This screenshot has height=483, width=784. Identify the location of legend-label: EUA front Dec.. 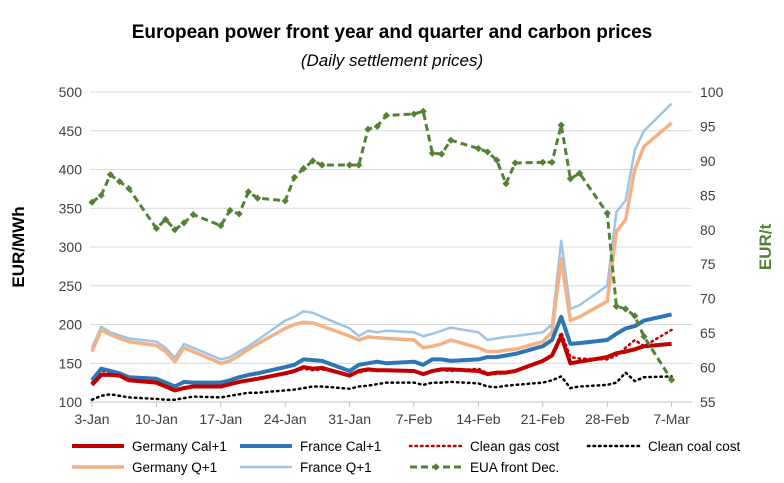
(514, 467).